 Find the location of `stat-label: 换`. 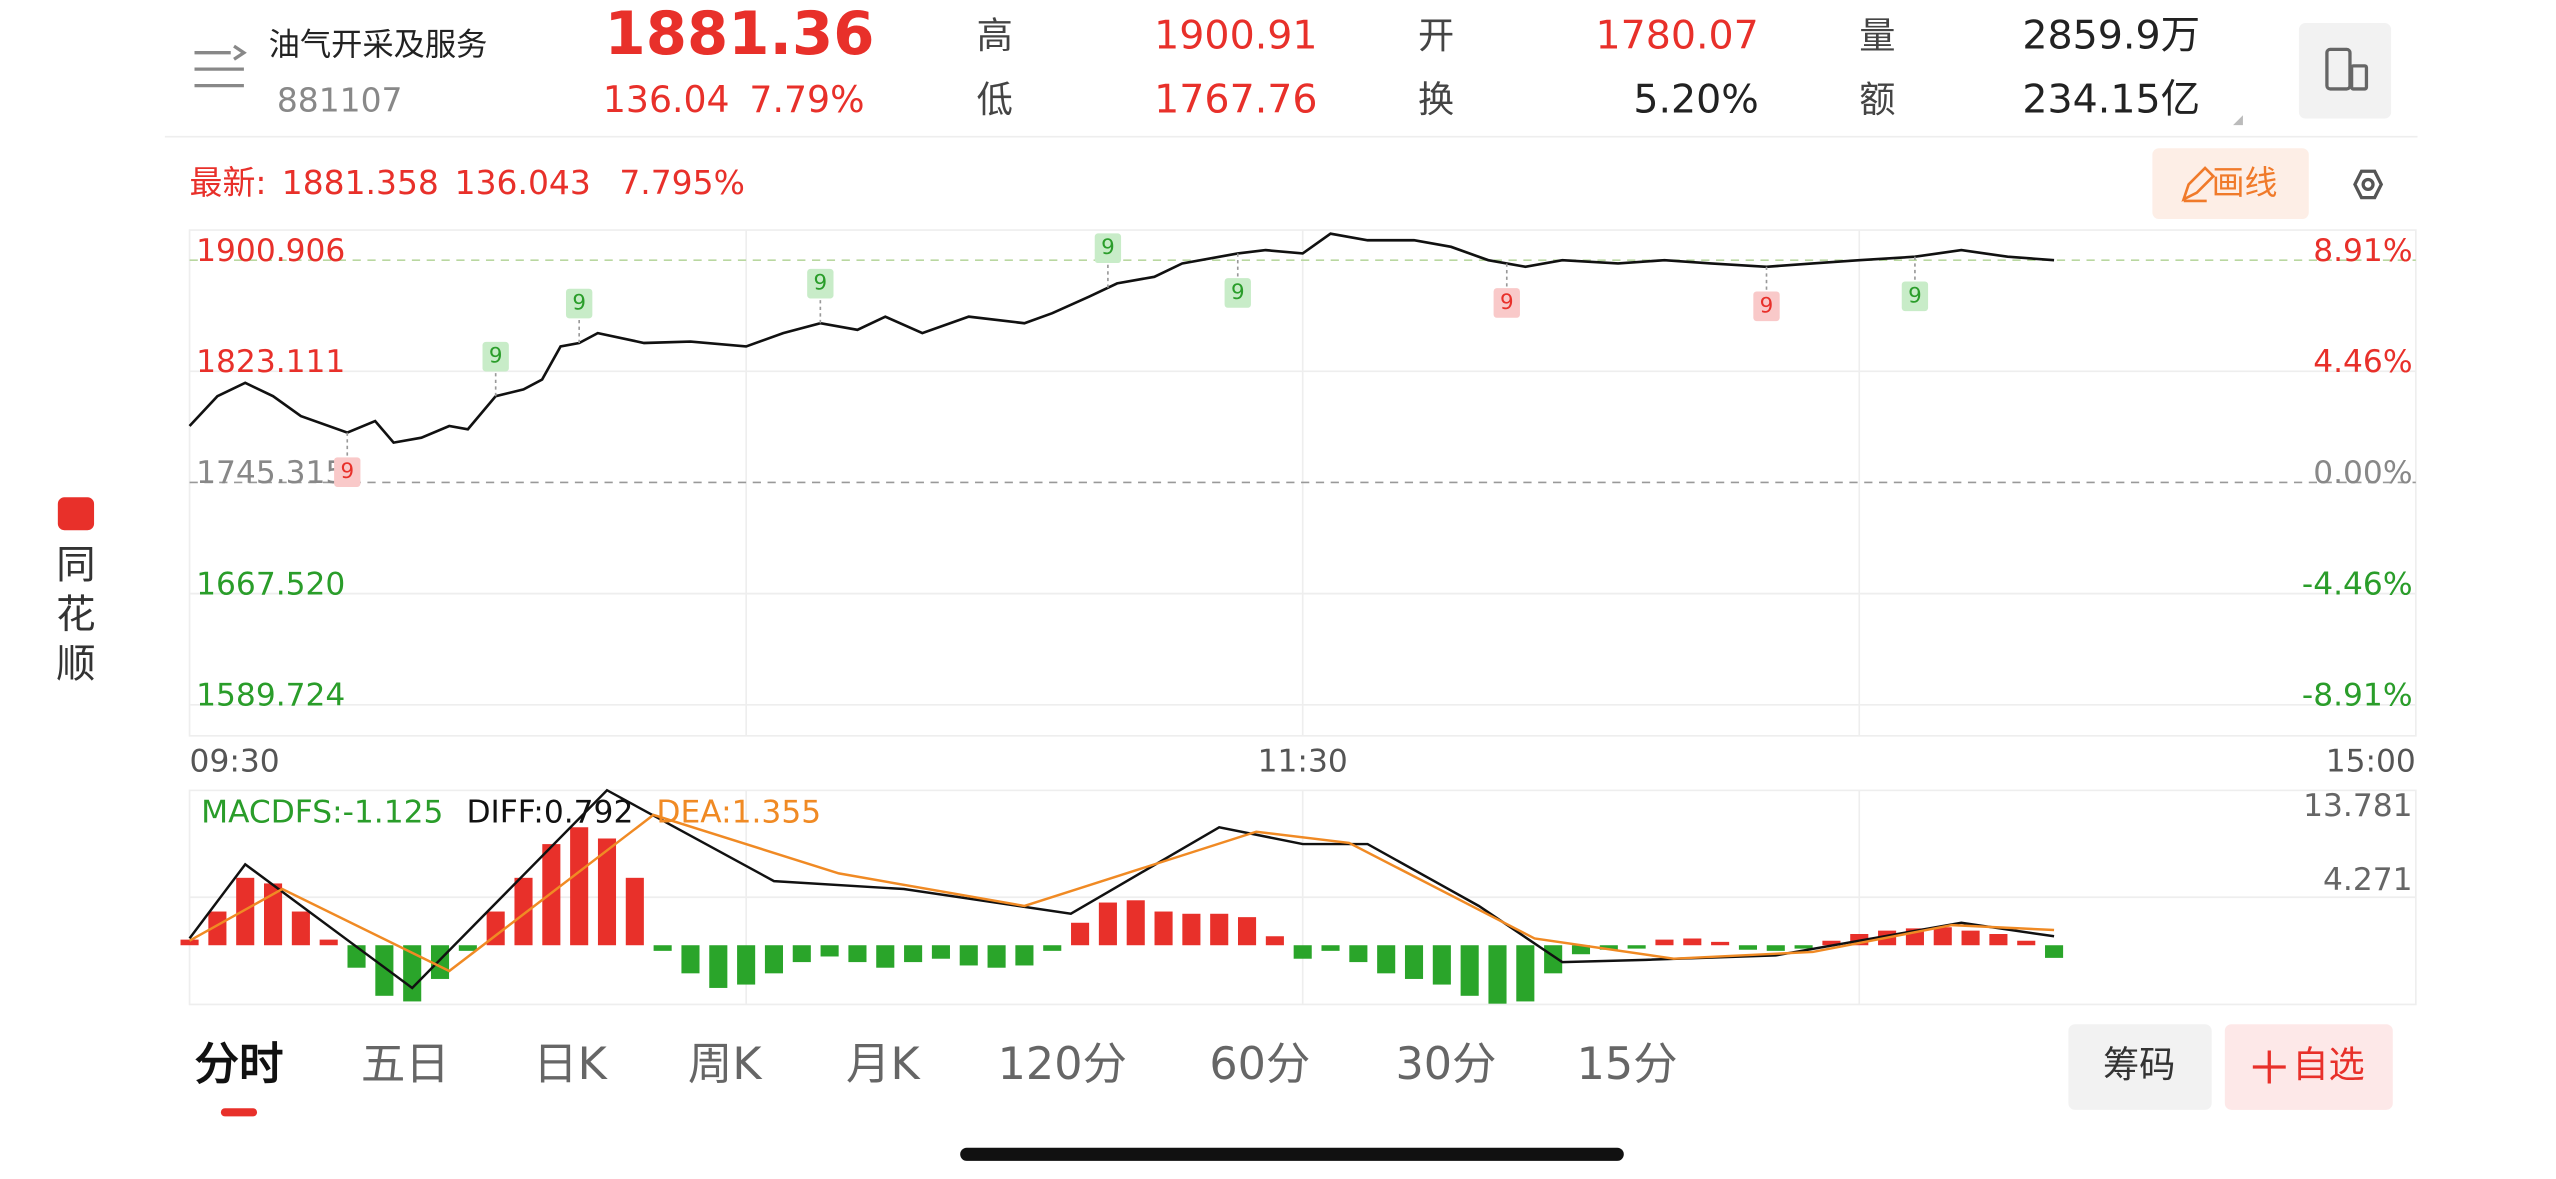

stat-label: 换 is located at coordinates (1436, 99).